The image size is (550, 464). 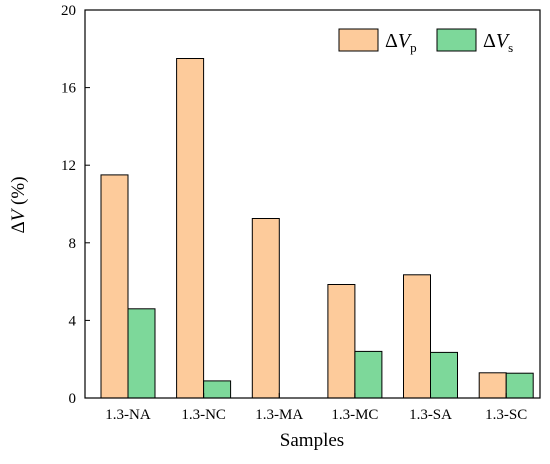 What do you see at coordinates (279, 415) in the screenshot?
I see `x-tick-label: 1.3-MA` at bounding box center [279, 415].